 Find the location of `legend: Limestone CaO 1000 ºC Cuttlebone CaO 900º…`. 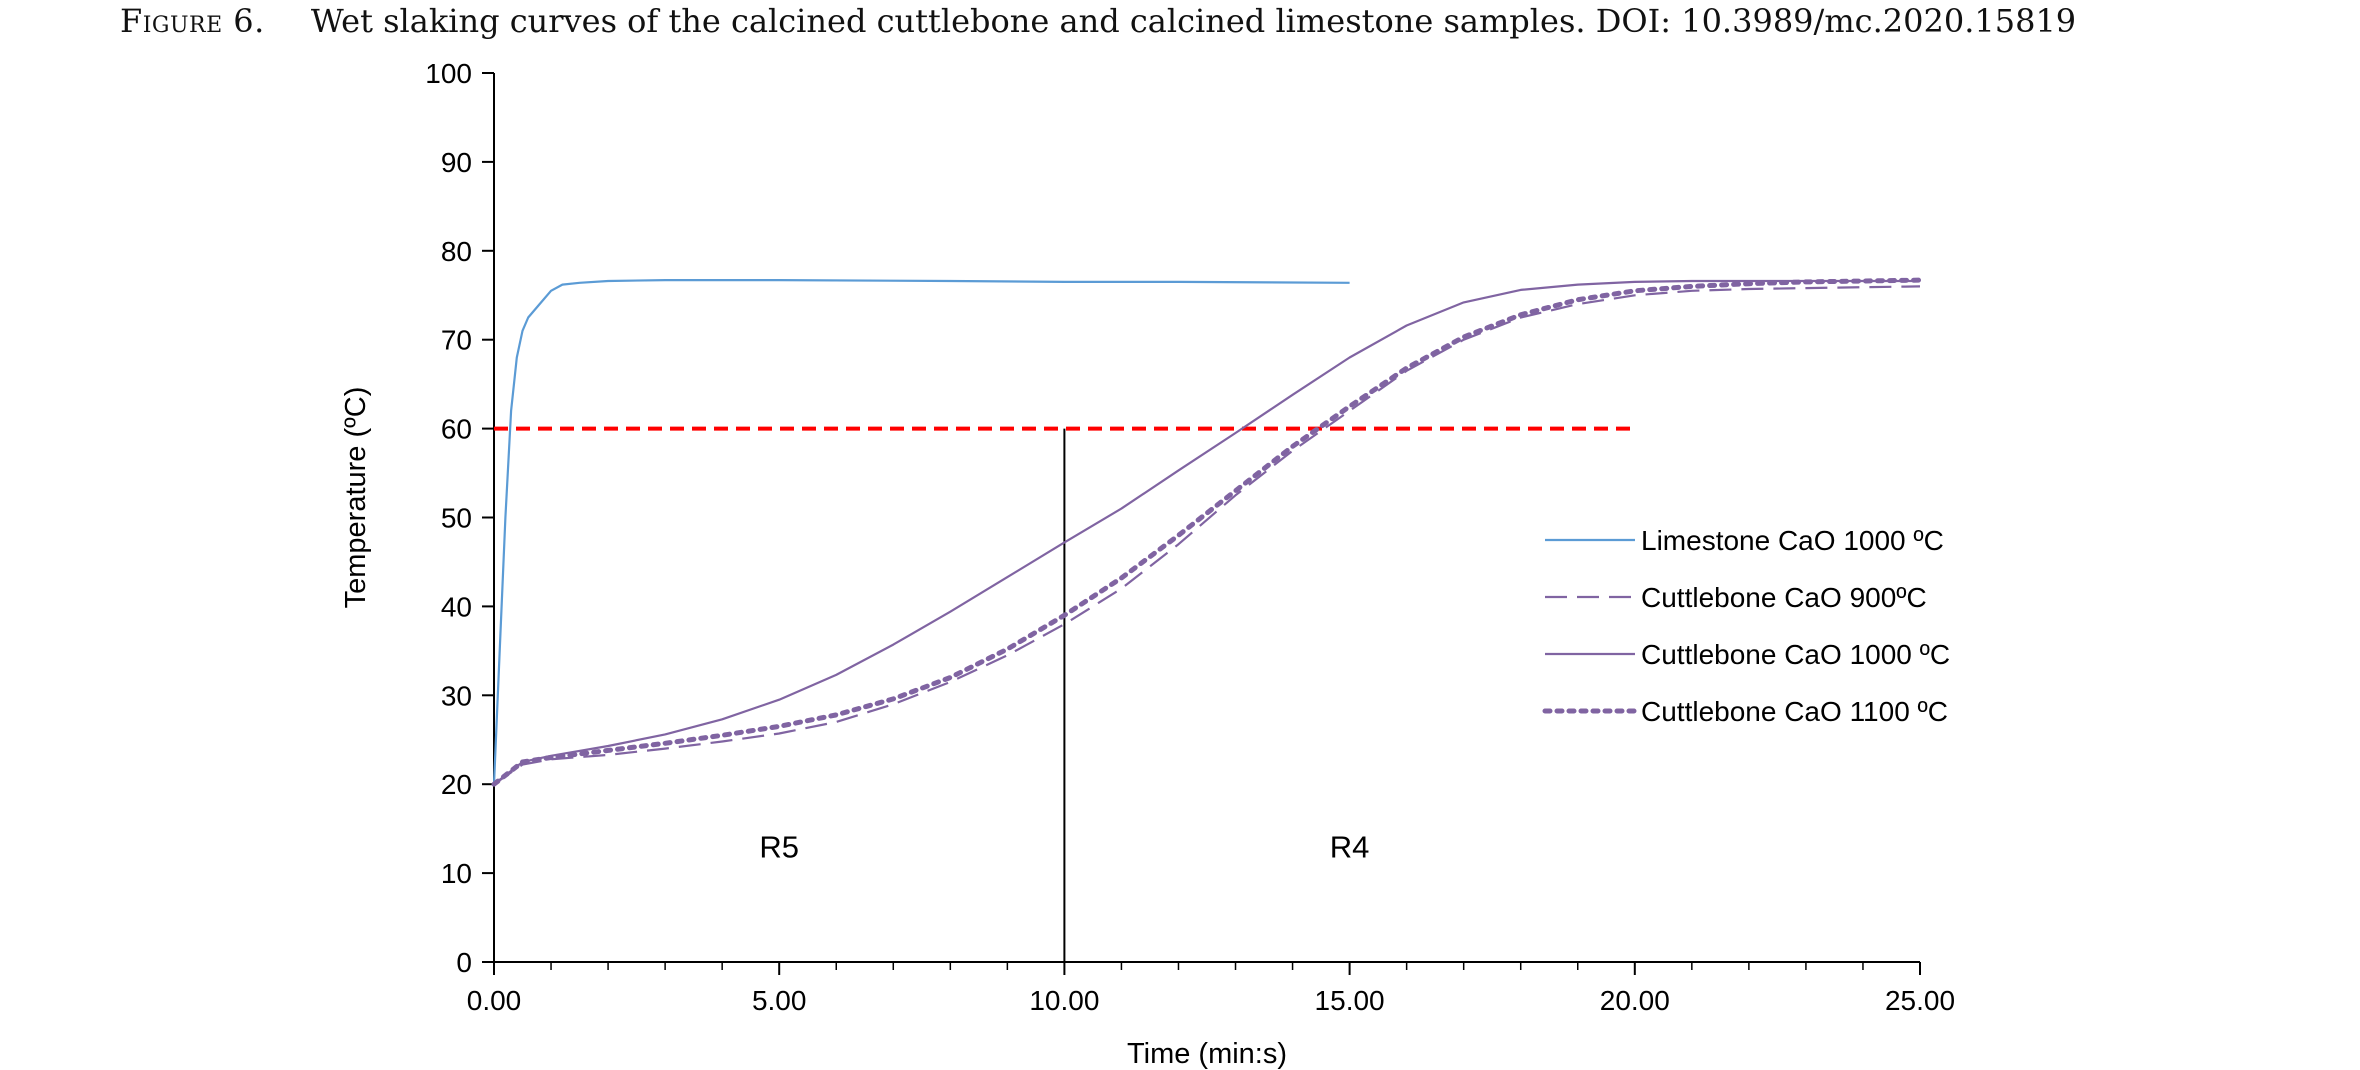

legend: Limestone CaO 1000 ºC Cuttlebone CaO 900º… is located at coordinates (1746, 626).